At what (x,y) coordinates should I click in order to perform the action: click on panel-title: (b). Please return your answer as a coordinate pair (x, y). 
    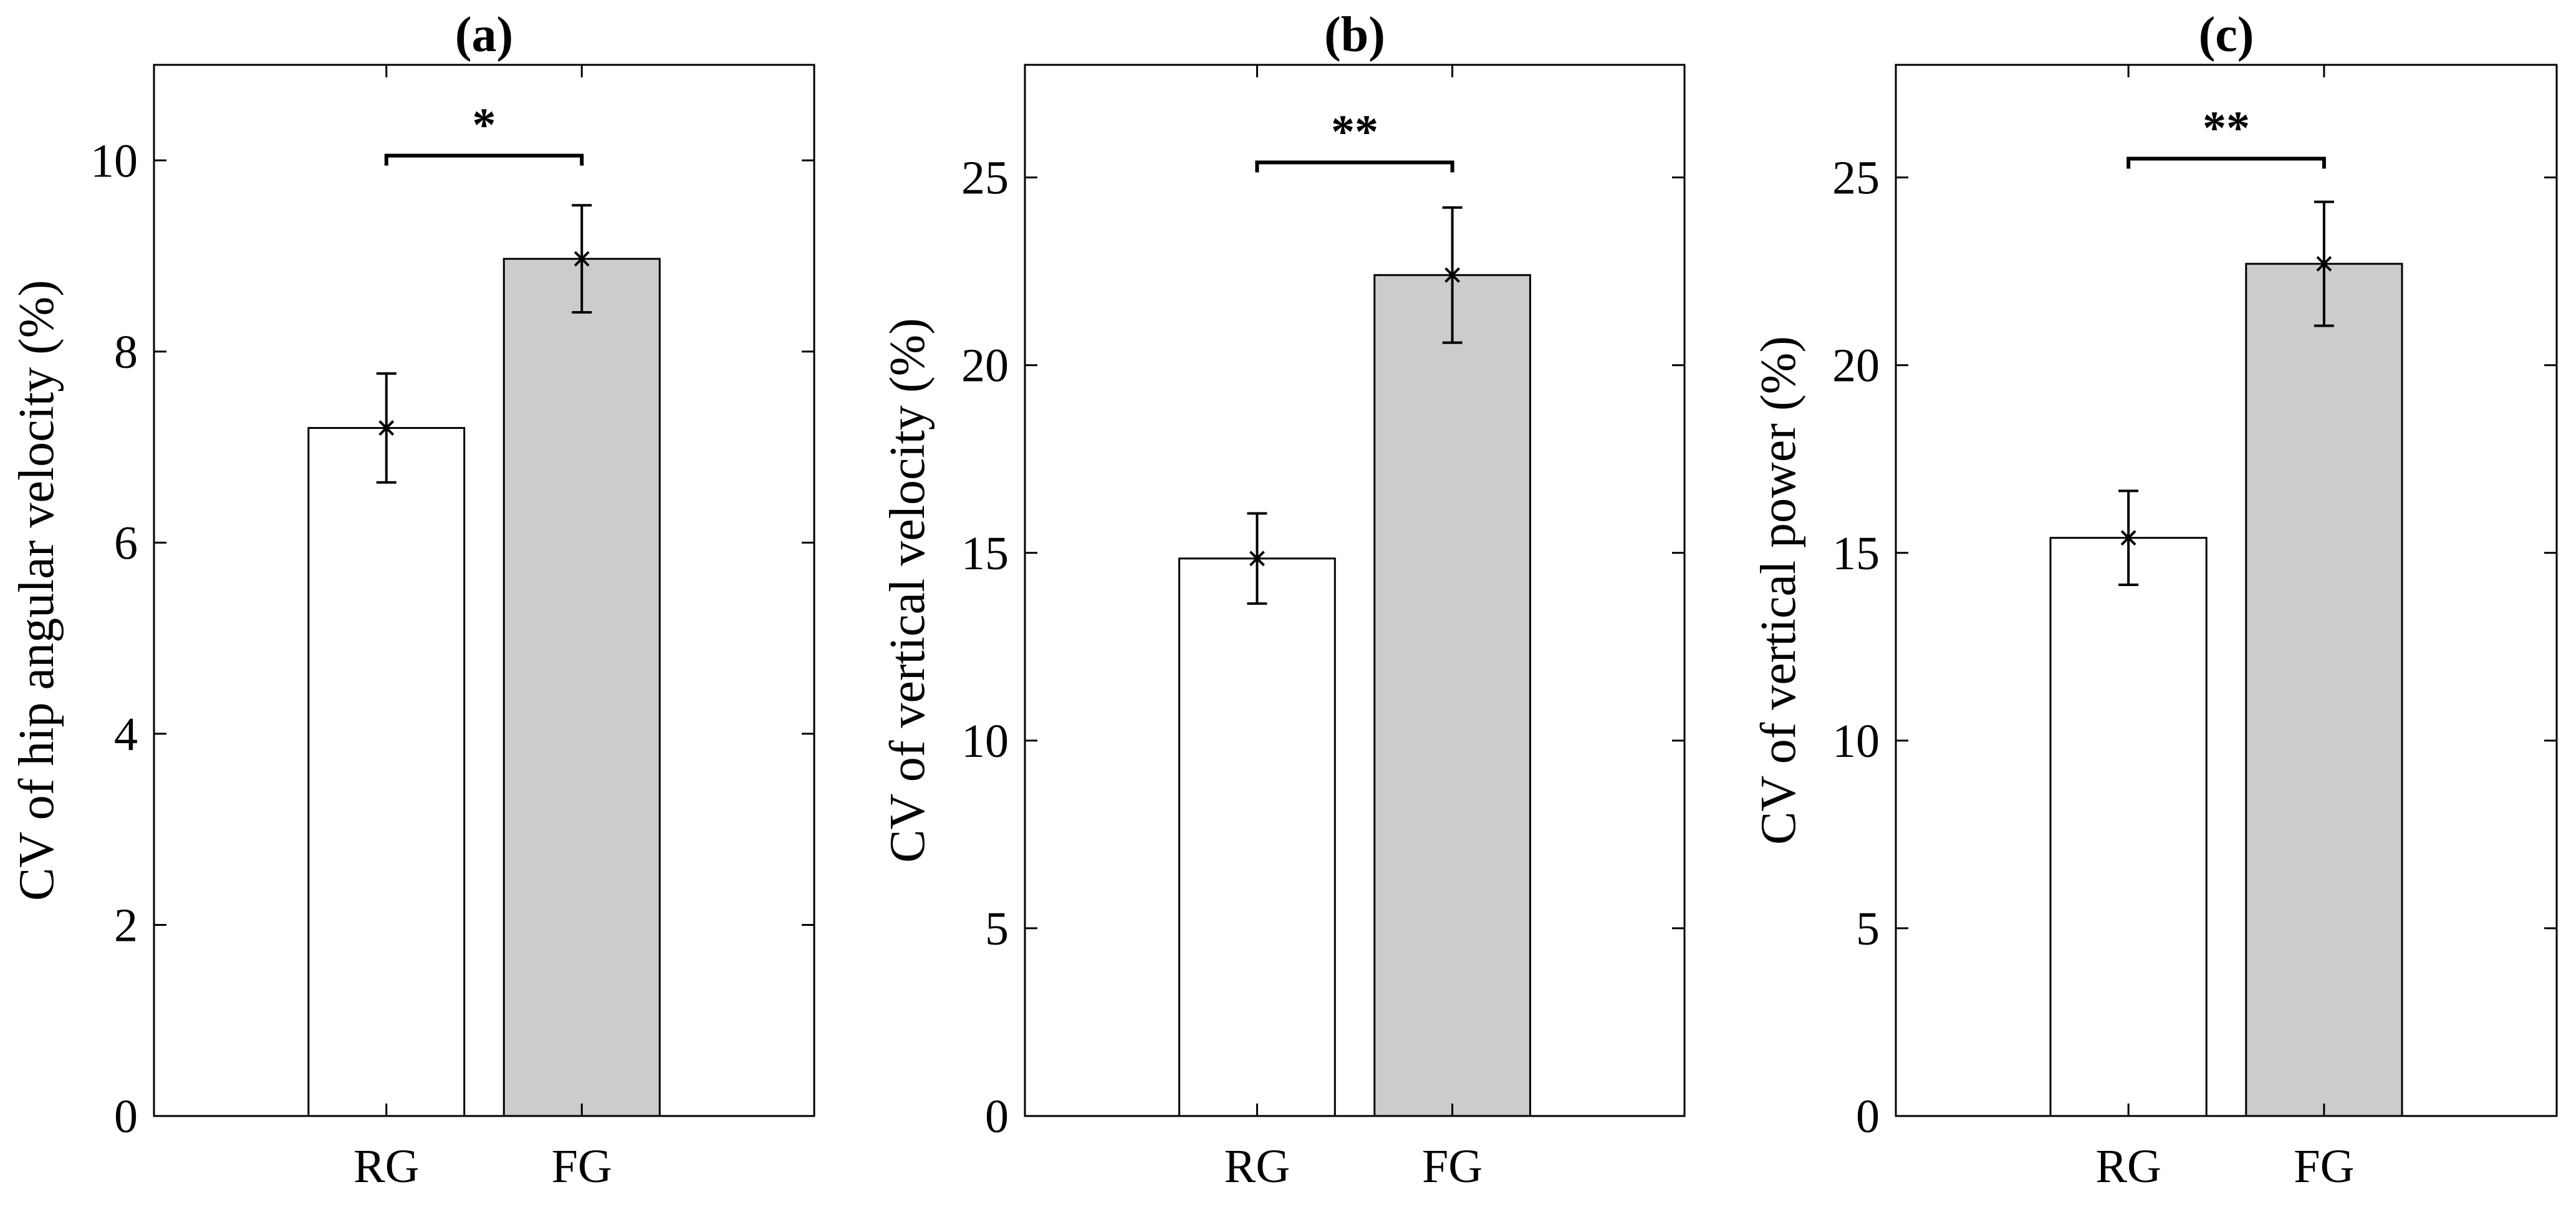
    Looking at the image, I should click on (1354, 34).